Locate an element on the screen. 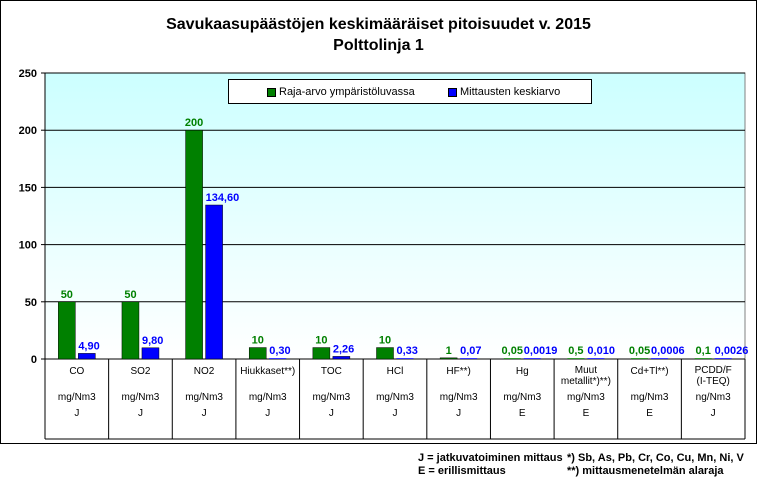 The image size is (762, 491). data-label-measured: 9,80 is located at coordinates (152, 341).